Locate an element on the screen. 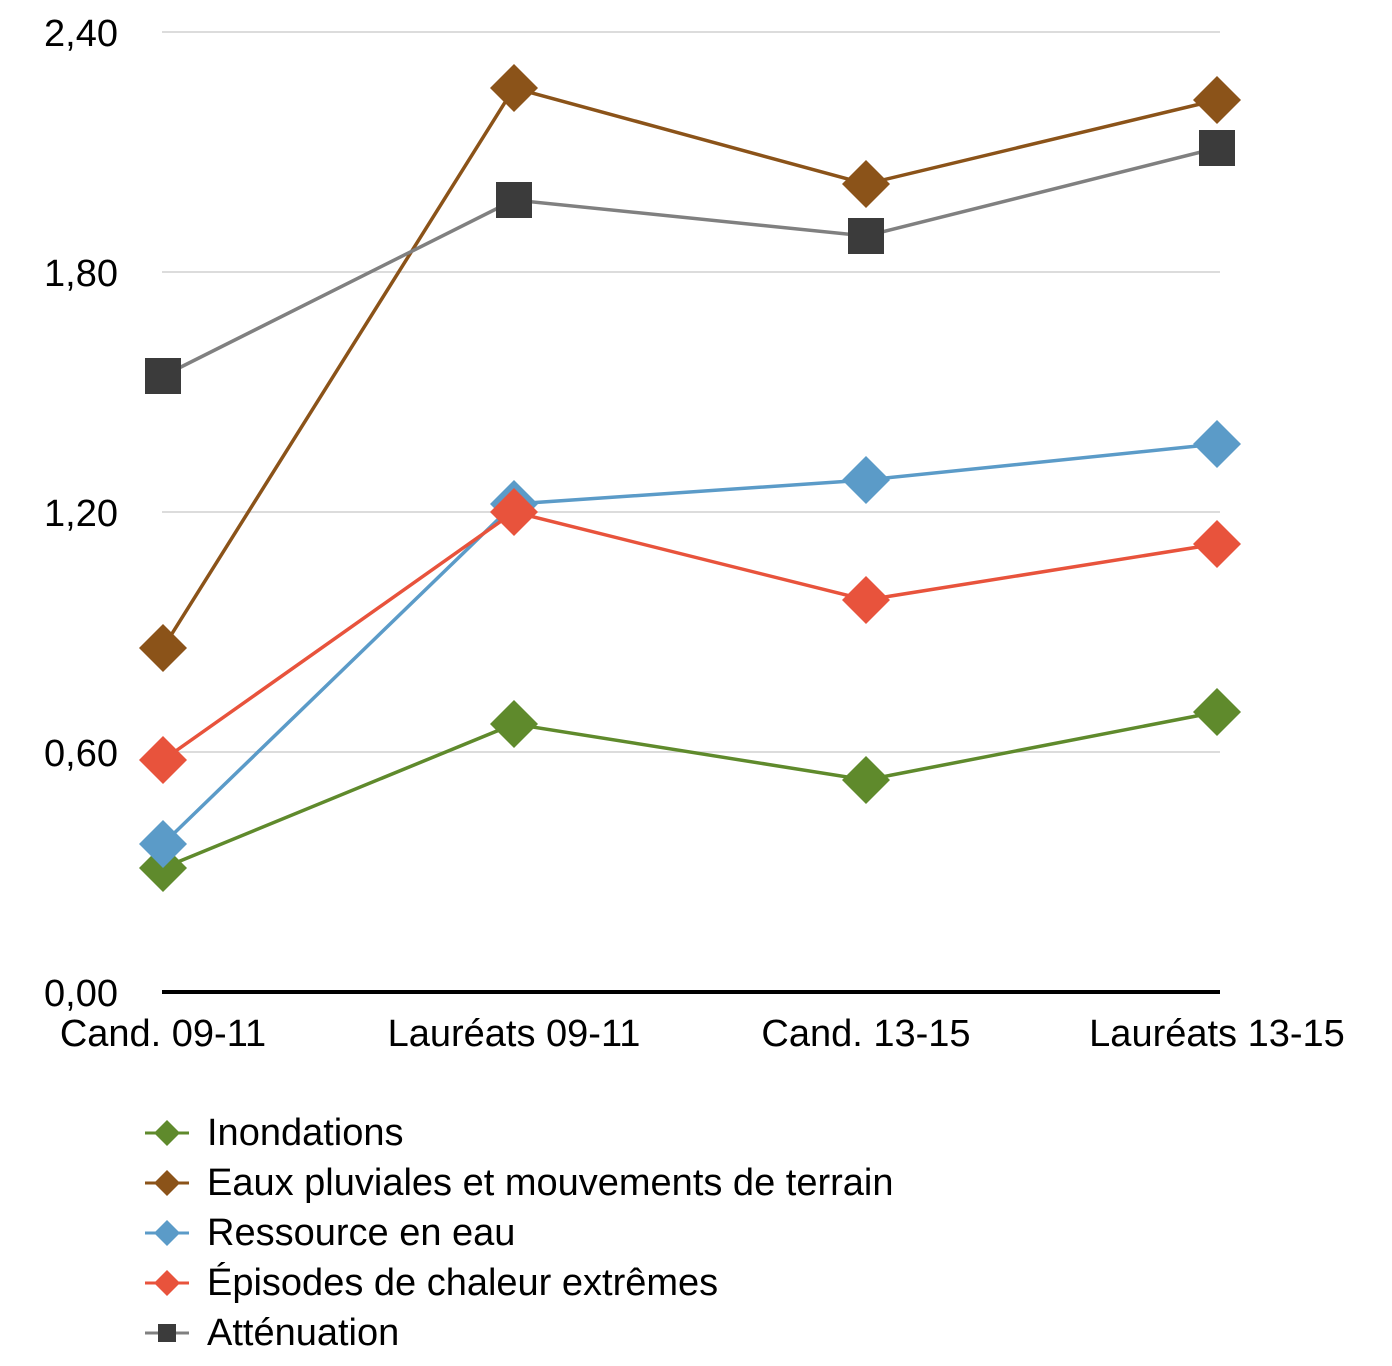 The height and width of the screenshot is (1366, 1392). legend-label: Atténuation is located at coordinates (303, 1333).